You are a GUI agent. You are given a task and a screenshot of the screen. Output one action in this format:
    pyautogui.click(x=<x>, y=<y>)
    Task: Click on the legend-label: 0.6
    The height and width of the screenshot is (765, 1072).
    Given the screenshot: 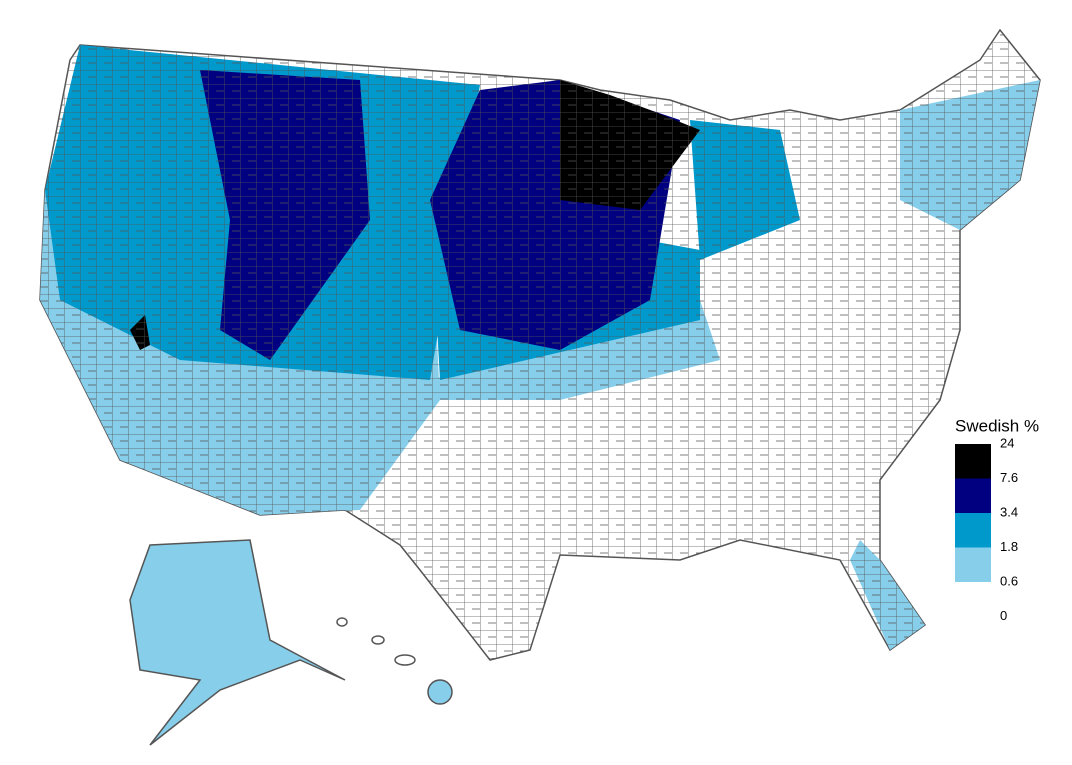 What is the action you would take?
    pyautogui.click(x=1009, y=580)
    